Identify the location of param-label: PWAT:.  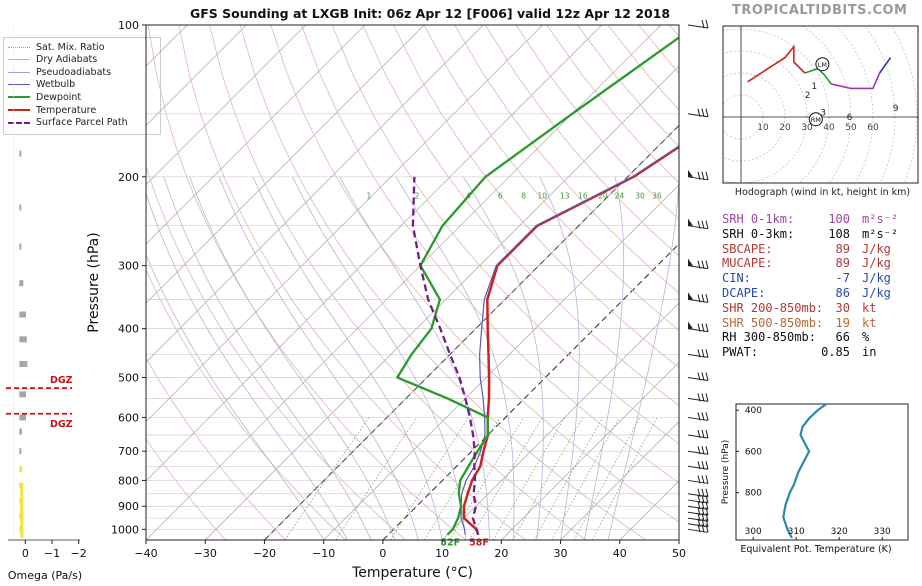
(740, 352).